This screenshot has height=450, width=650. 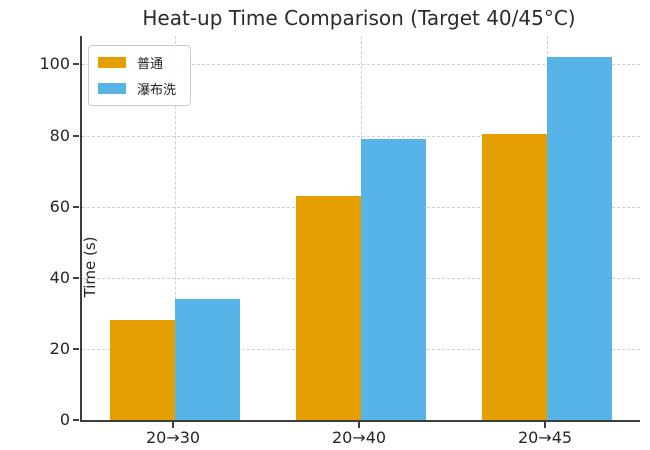 What do you see at coordinates (59, 135) in the screenshot?
I see `y-tick-label: 80` at bounding box center [59, 135].